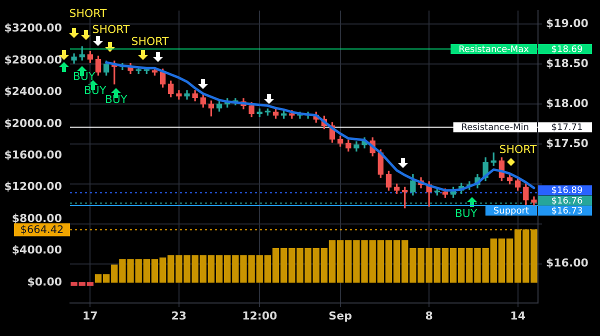 This screenshot has width=600, height=336. I want to click on ref-line-label: Resistance-Max, so click(494, 49).